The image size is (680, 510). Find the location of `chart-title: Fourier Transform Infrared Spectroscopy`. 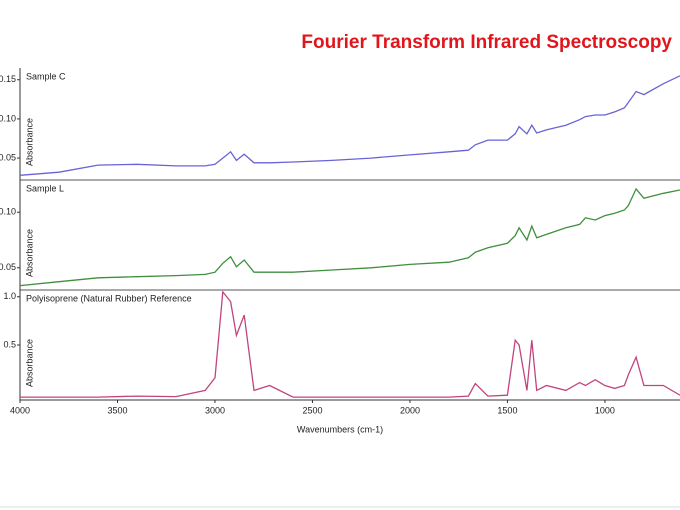

chart-title: Fourier Transform Infrared Spectroscopy is located at coordinates (486, 42).